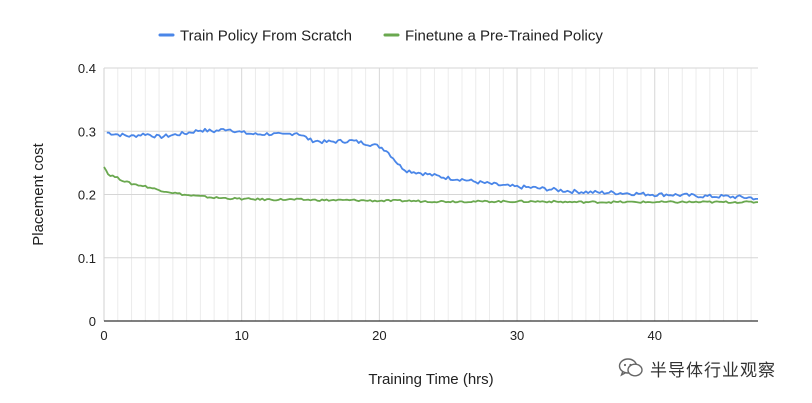  What do you see at coordinates (430, 379) in the screenshot?
I see `x-axis-title: Training Time (hrs)` at bounding box center [430, 379].